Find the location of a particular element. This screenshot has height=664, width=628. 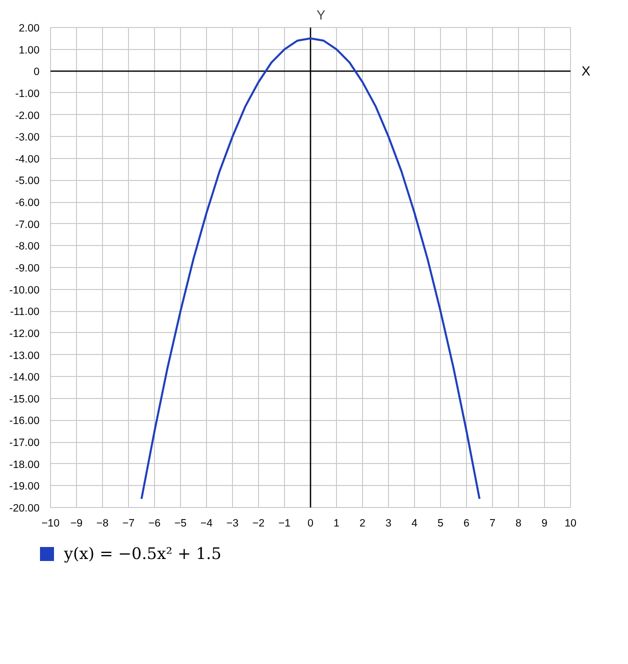

x-tick-label: −3 is located at coordinates (232, 524).